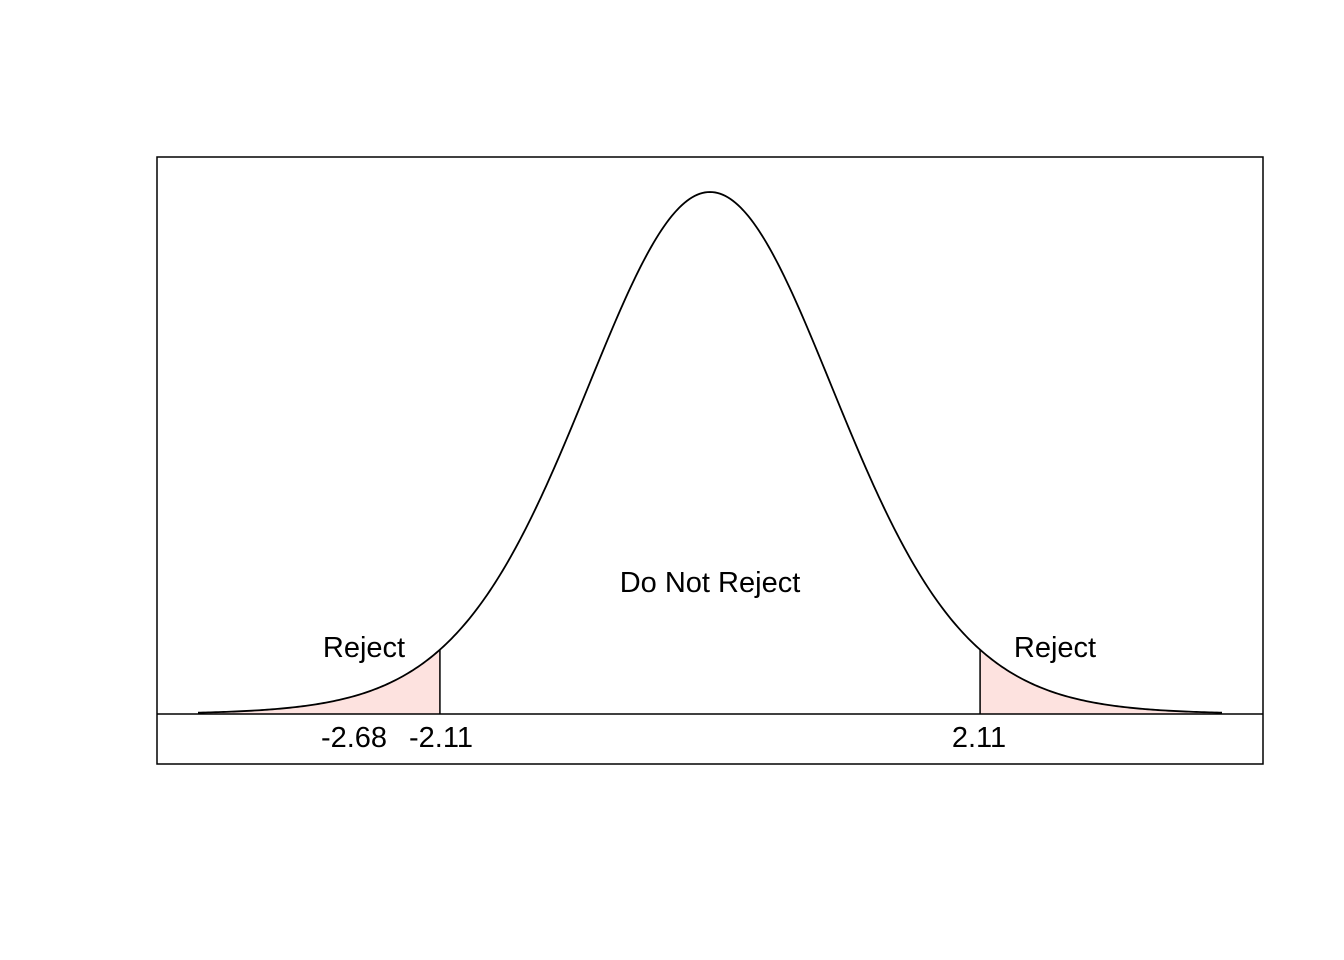  Describe the element at coordinates (1055, 648) in the screenshot. I see `right-region-label: Reject` at that location.